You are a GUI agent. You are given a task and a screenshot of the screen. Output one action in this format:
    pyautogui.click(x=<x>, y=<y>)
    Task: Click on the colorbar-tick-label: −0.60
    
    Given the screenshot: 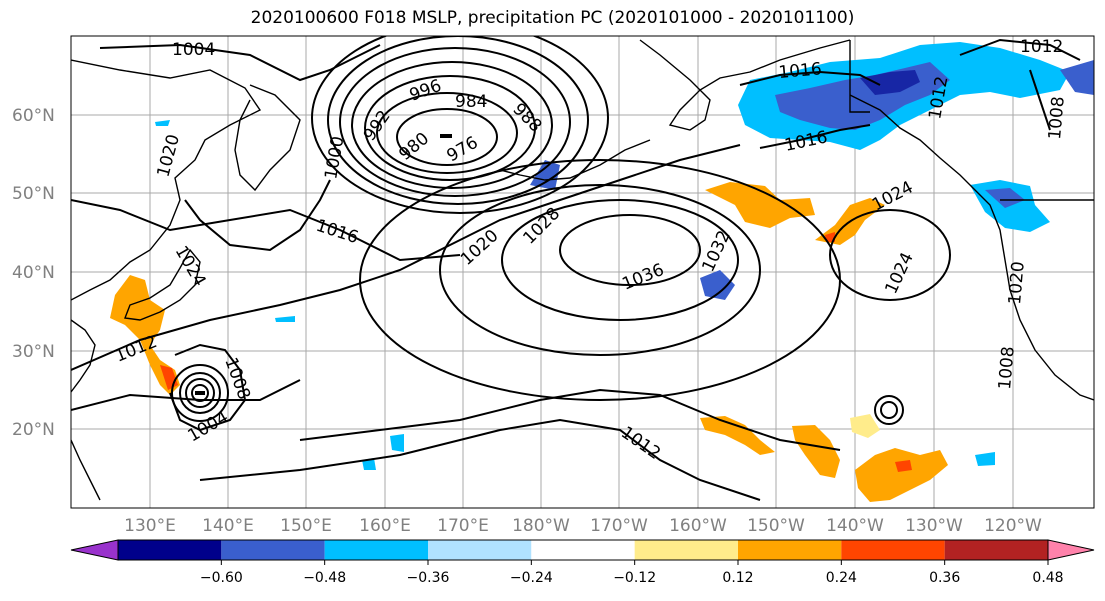 What is the action you would take?
    pyautogui.click(x=221, y=578)
    